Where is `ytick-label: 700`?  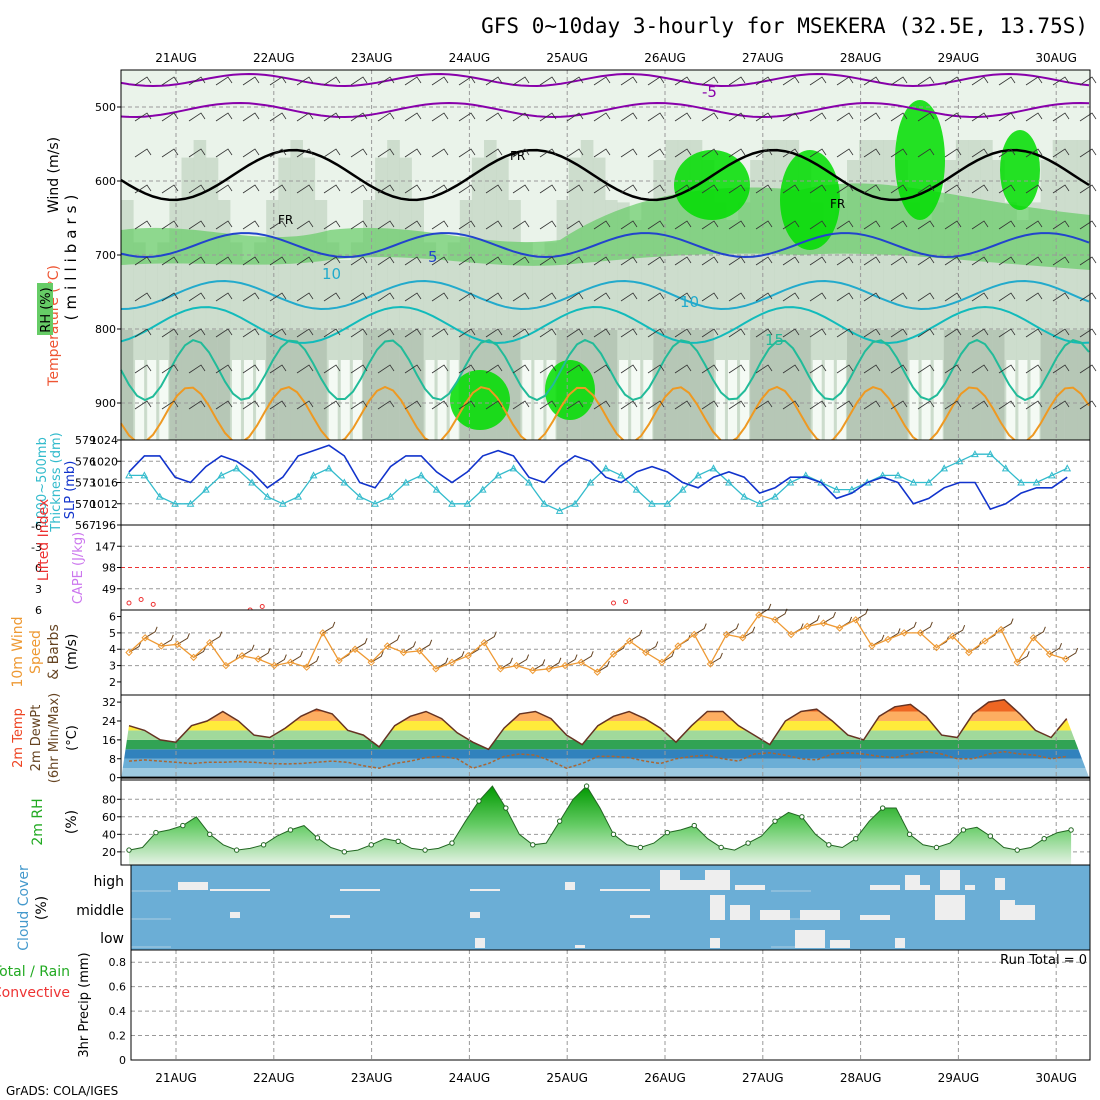 ytick-label: 700 is located at coordinates (105, 255).